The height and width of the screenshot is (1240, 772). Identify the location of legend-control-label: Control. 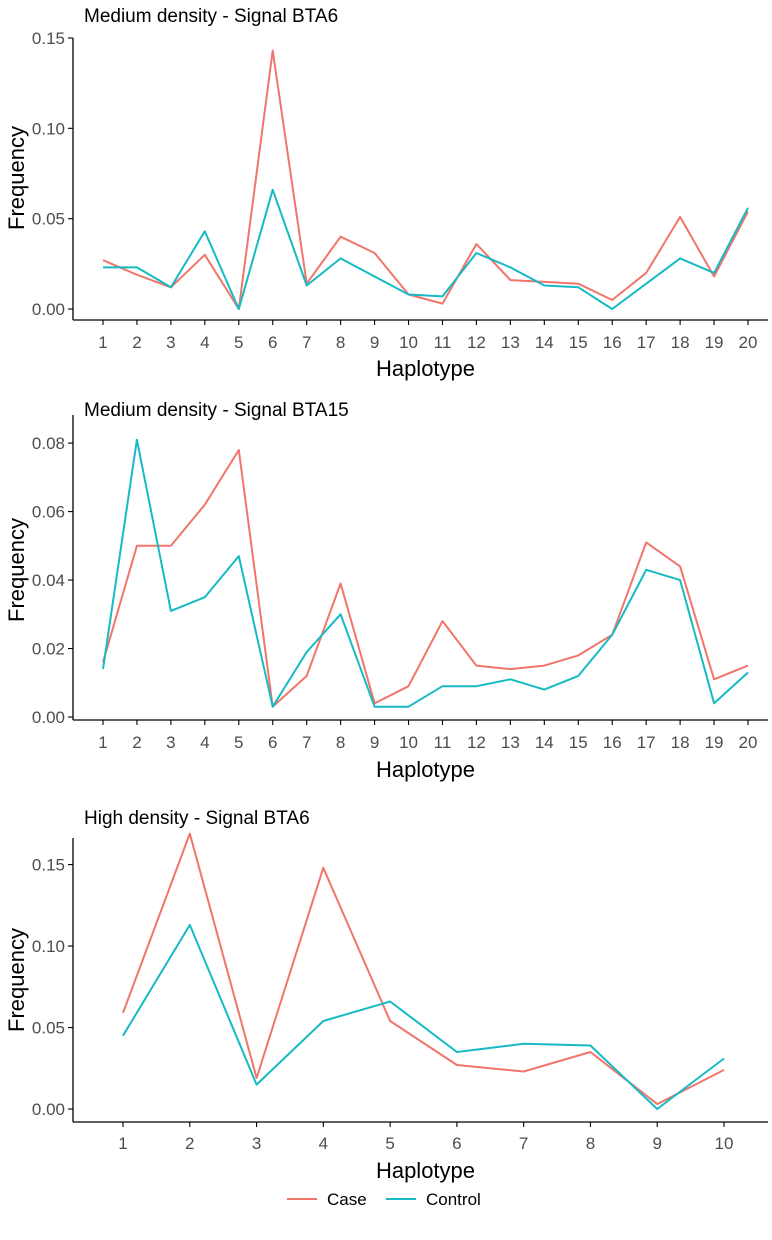
(453, 1199).